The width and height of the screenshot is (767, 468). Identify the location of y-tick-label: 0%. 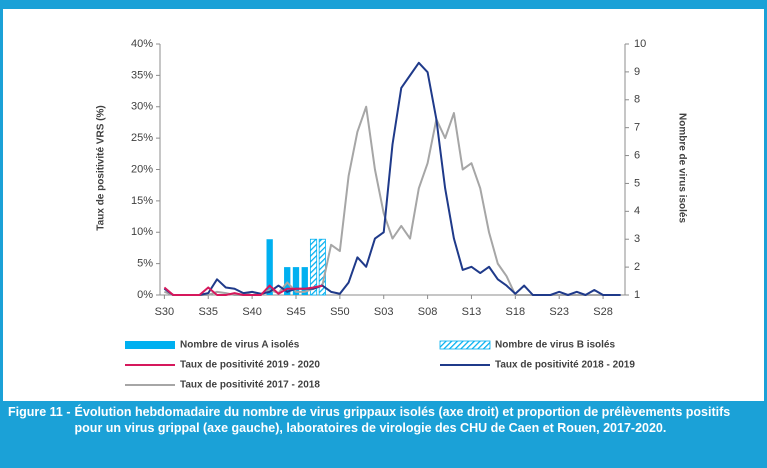
(145, 295).